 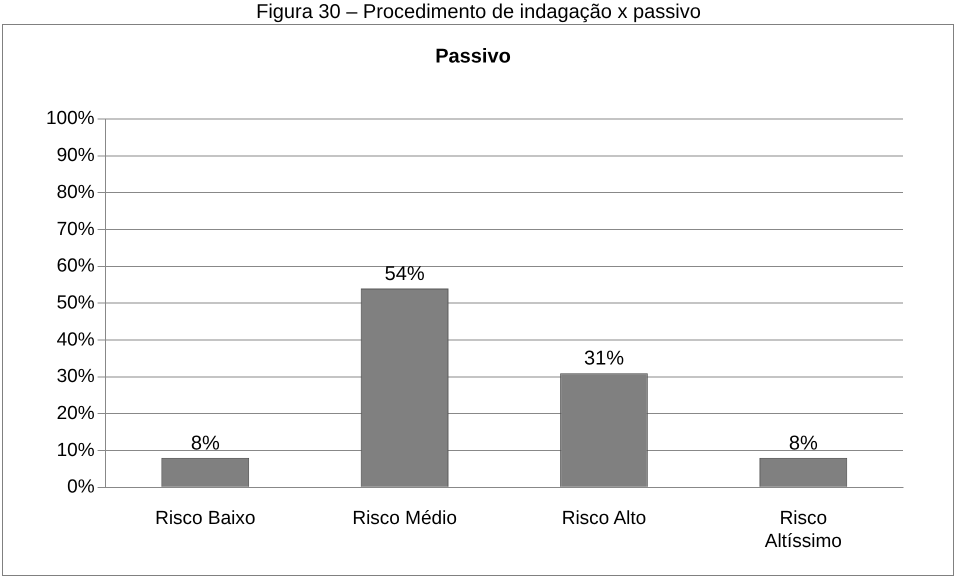 What do you see at coordinates (75, 450) in the screenshot?
I see `y-tick-label: 10%` at bounding box center [75, 450].